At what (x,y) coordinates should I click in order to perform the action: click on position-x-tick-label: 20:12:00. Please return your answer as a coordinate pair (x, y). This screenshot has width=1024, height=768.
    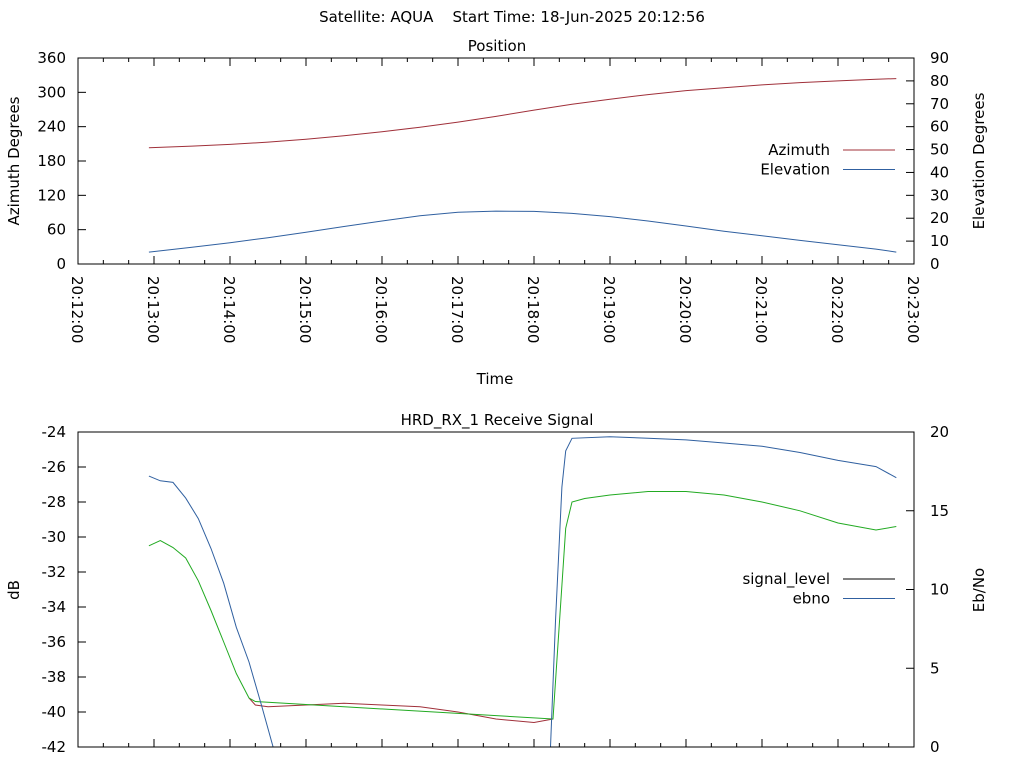
    Looking at the image, I should click on (77, 309).